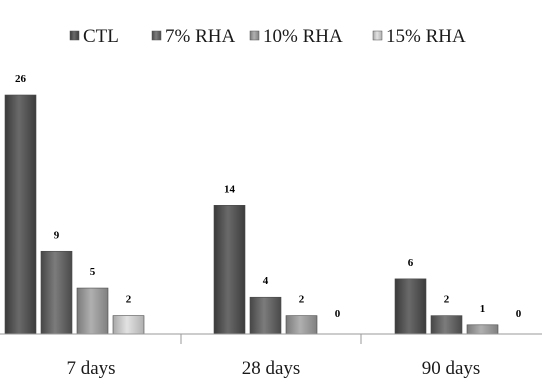 The image size is (542, 384). What do you see at coordinates (90, 368) in the screenshot?
I see `x-tick-label: 7 days` at bounding box center [90, 368].